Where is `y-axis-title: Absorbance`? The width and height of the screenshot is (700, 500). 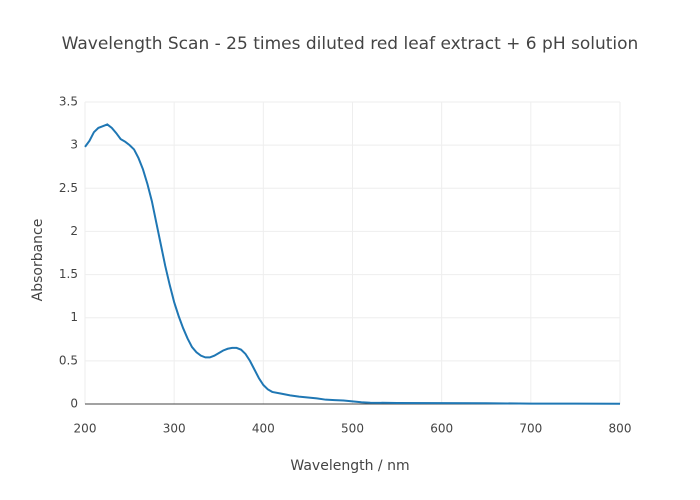 y-axis-title: Absorbance is located at coordinates (38, 260).